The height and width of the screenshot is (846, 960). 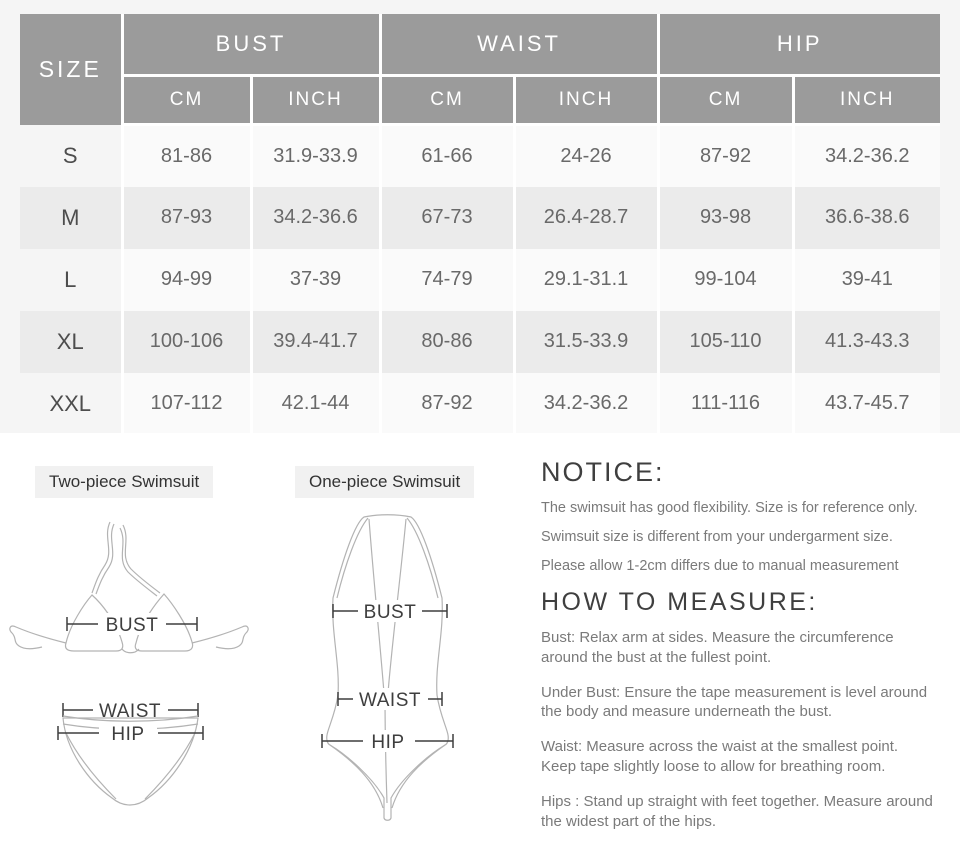 What do you see at coordinates (866, 217) in the screenshot?
I see `measurement-cell: 36.6-38.6` at bounding box center [866, 217].